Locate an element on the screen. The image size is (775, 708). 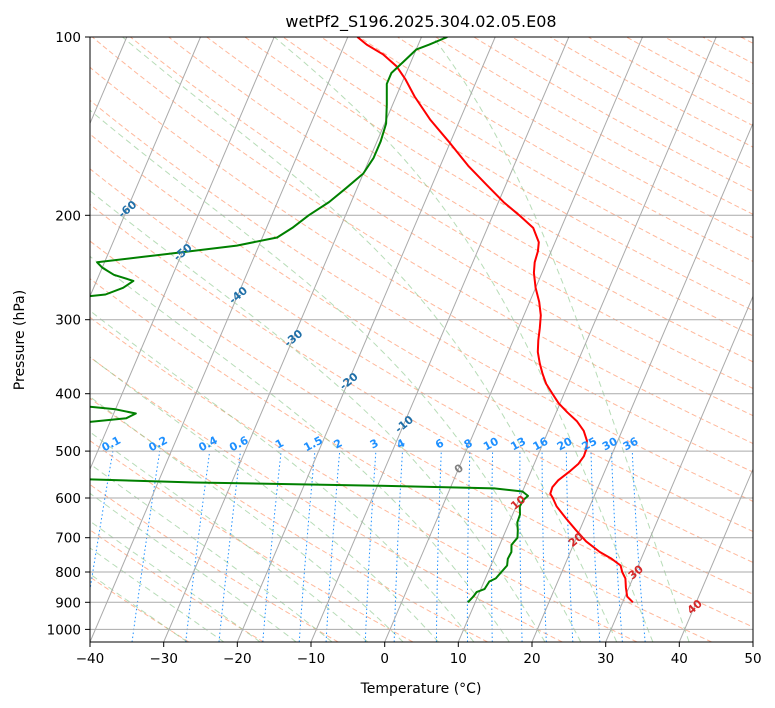
x-tick-label: −30 is located at coordinates (163, 659).